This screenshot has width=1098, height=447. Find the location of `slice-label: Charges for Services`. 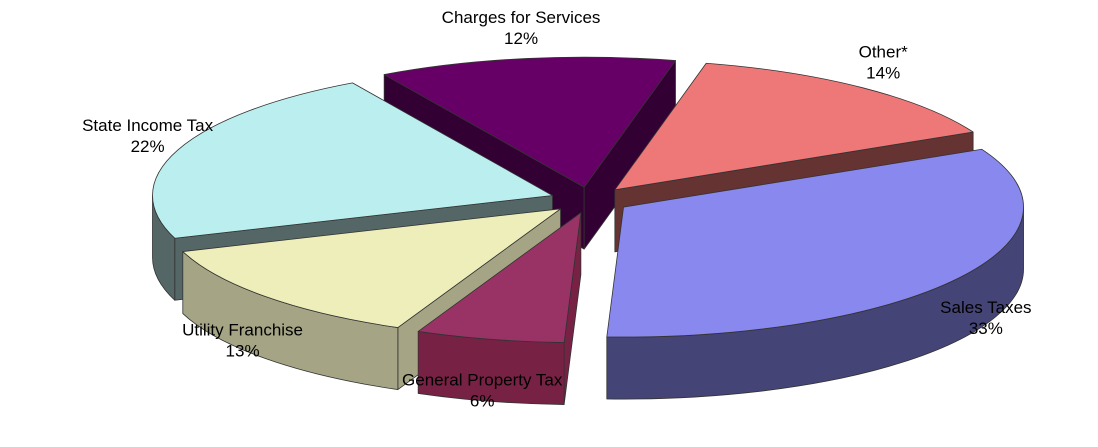

slice-label: Charges for Services is located at coordinates (521, 17).